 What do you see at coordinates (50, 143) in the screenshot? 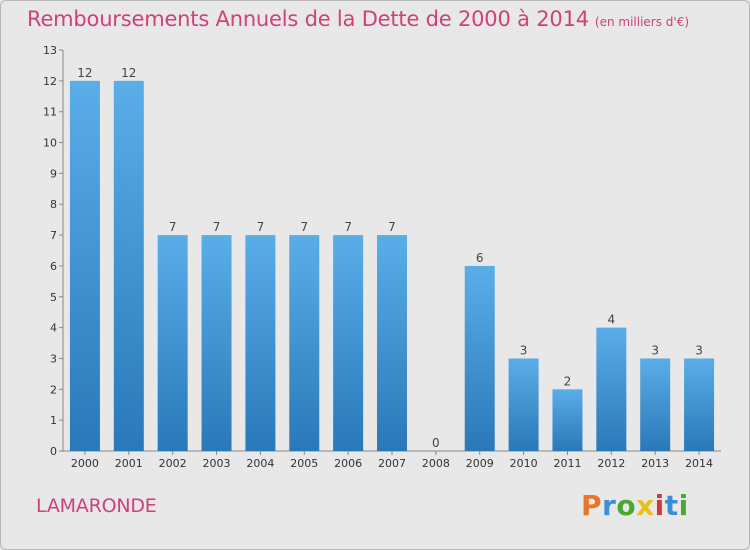
I see `y-tick-label: 10` at bounding box center [50, 143].